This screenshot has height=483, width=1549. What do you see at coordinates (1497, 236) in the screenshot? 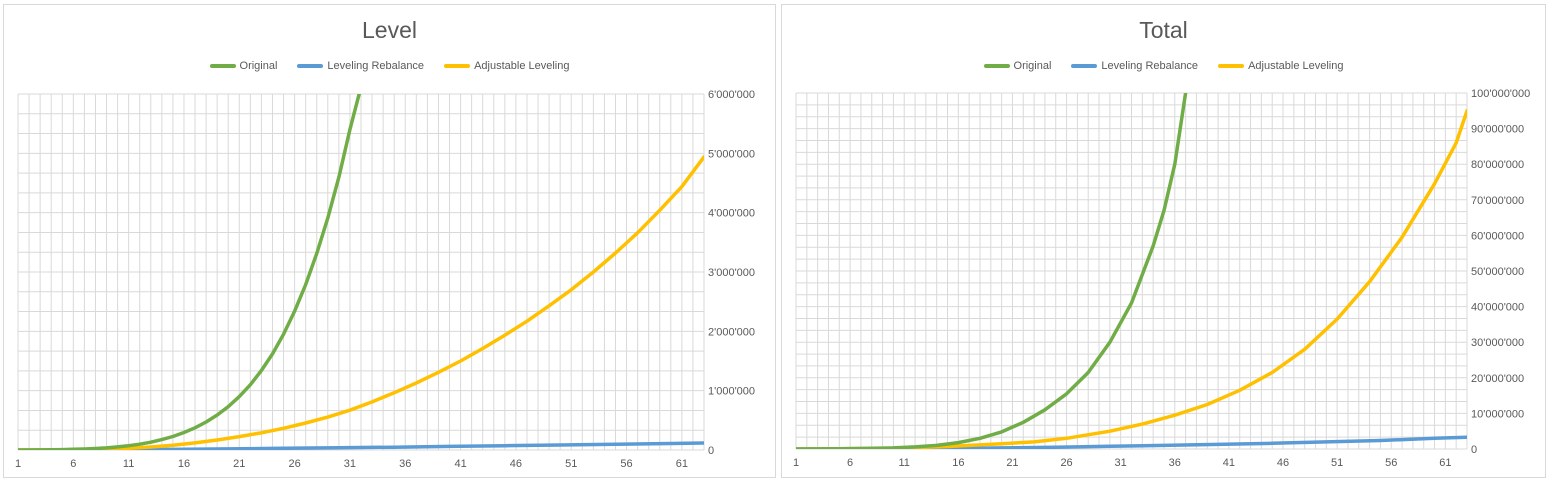
I see `y-tick-label: 60'000'000` at bounding box center [1497, 236].